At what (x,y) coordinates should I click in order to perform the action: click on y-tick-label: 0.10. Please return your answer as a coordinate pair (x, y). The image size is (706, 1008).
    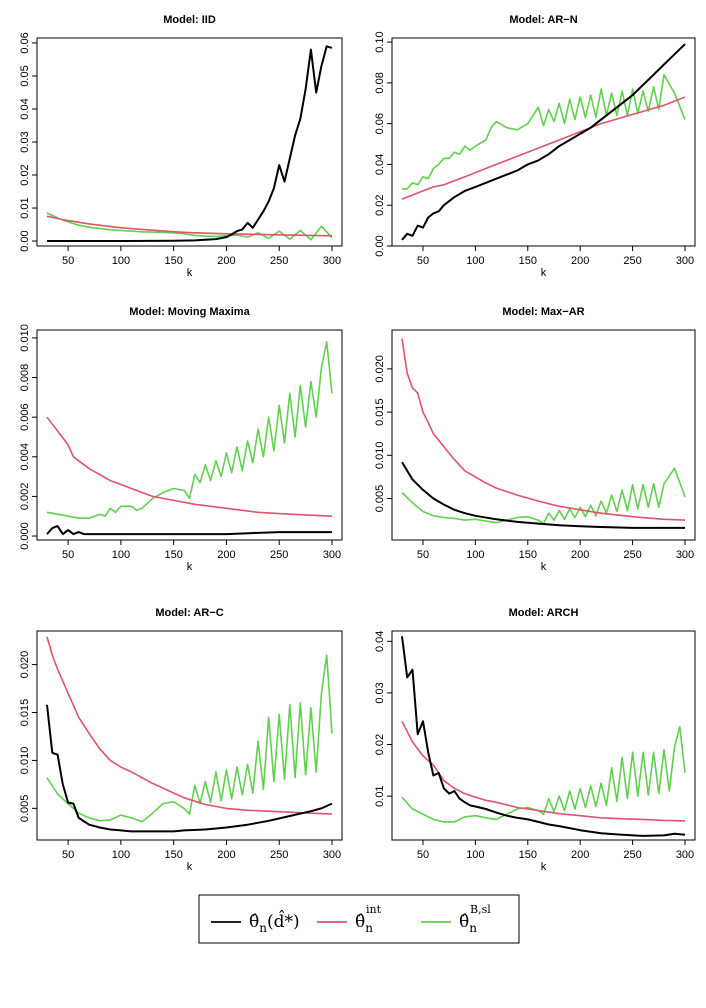
    Looking at the image, I should click on (380, 41).